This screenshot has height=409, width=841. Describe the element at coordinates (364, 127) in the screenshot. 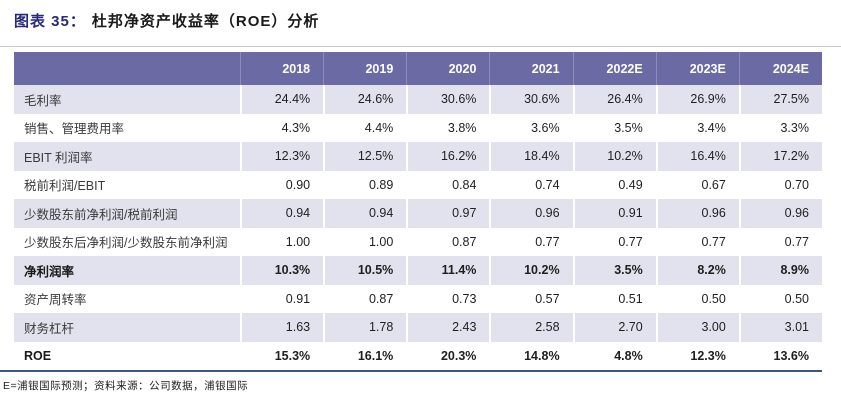

I see `cell-value: 4.4%` at that location.